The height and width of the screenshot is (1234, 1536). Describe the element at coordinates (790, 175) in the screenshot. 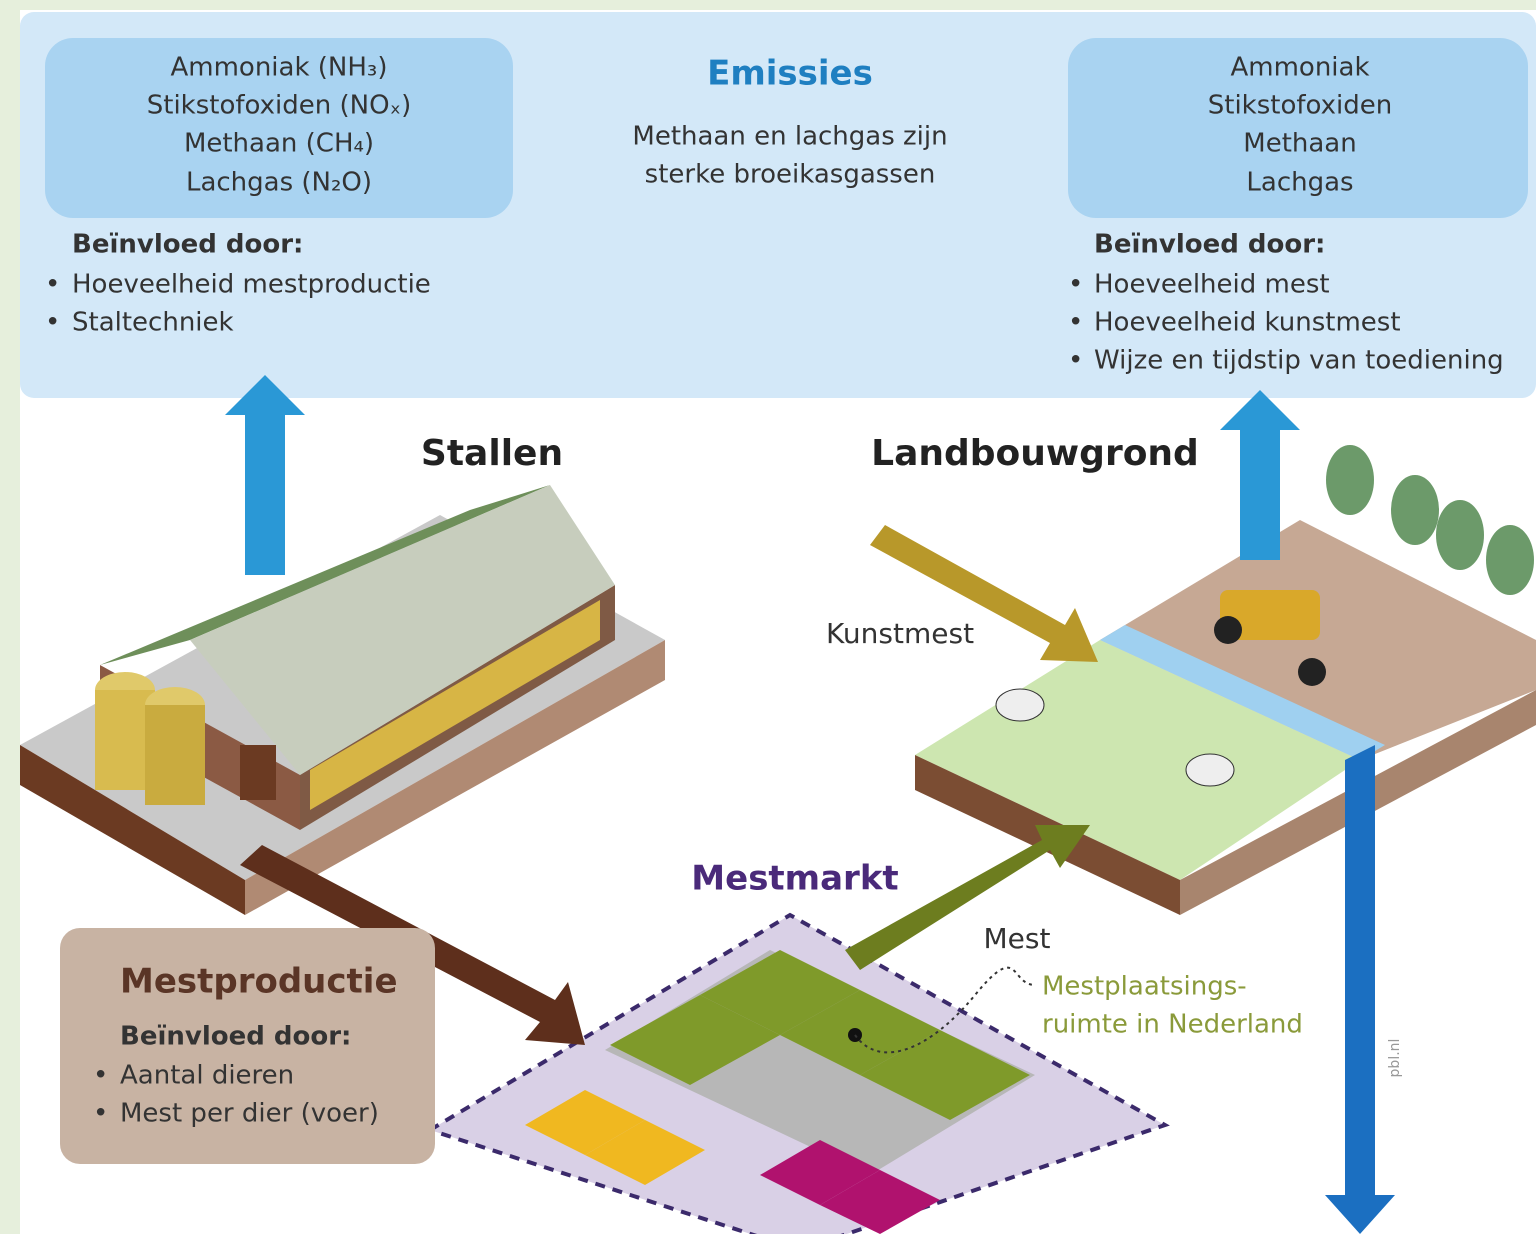

I see `emissions-subtitle: sterke broeikasgassen` at that location.